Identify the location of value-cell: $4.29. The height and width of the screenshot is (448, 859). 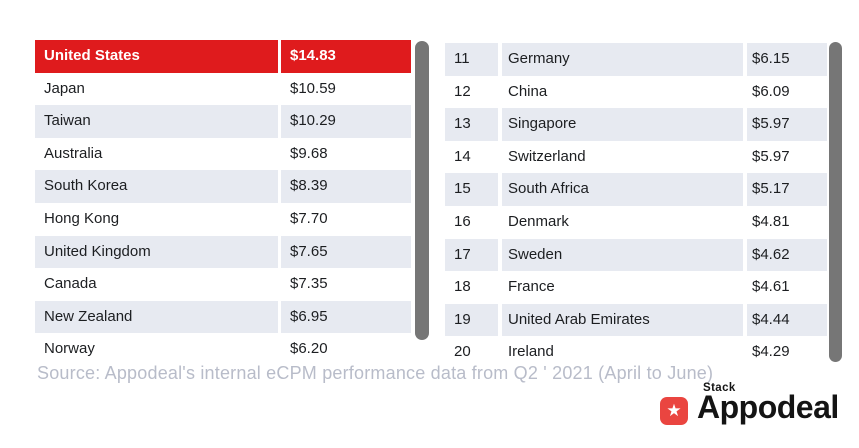
(787, 350).